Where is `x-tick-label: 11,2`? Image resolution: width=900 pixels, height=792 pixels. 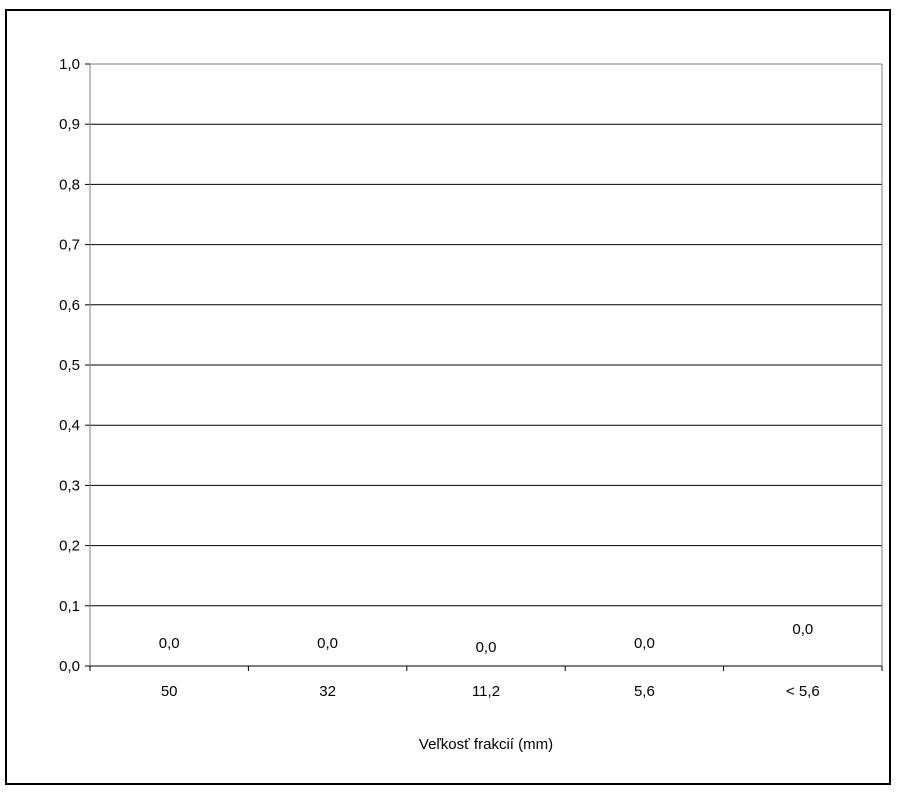
x-tick-label: 11,2 is located at coordinates (486, 691).